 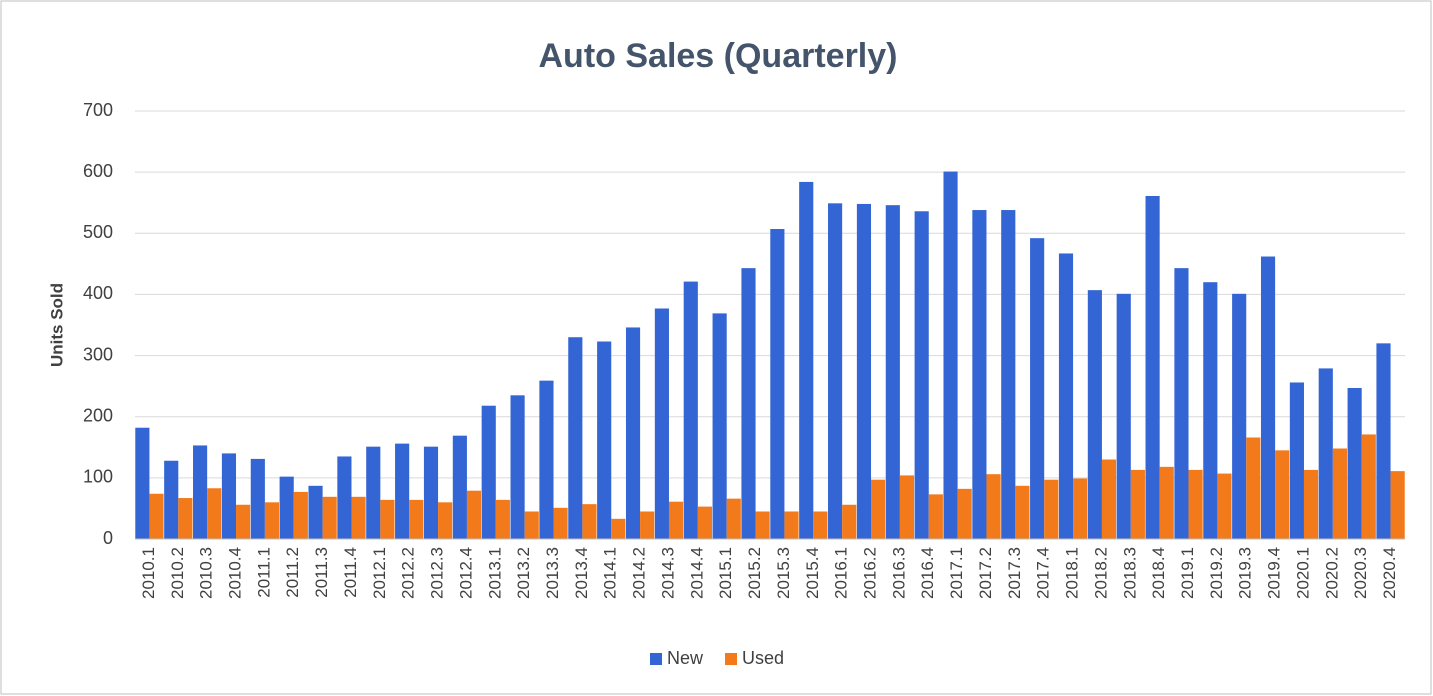 What do you see at coordinates (350, 572) in the screenshot?
I see `x-tick-label: 2011.4` at bounding box center [350, 572].